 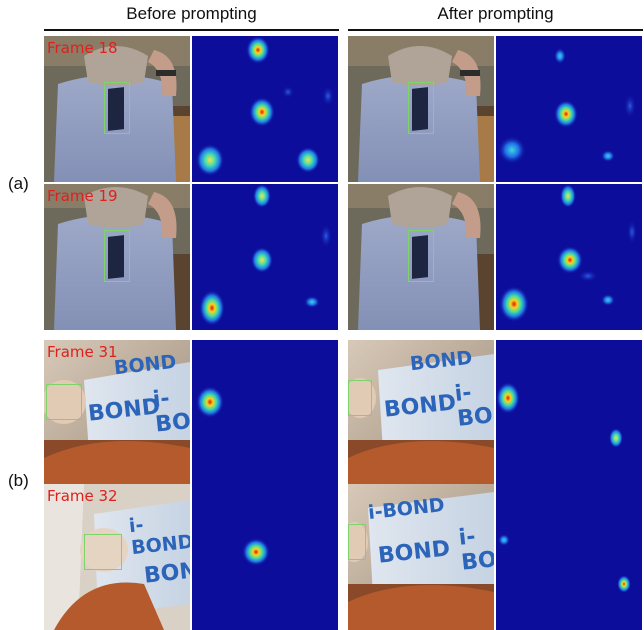 What do you see at coordinates (191, 13) in the screenshot?
I see `column-title-before: Before prompting` at bounding box center [191, 13].